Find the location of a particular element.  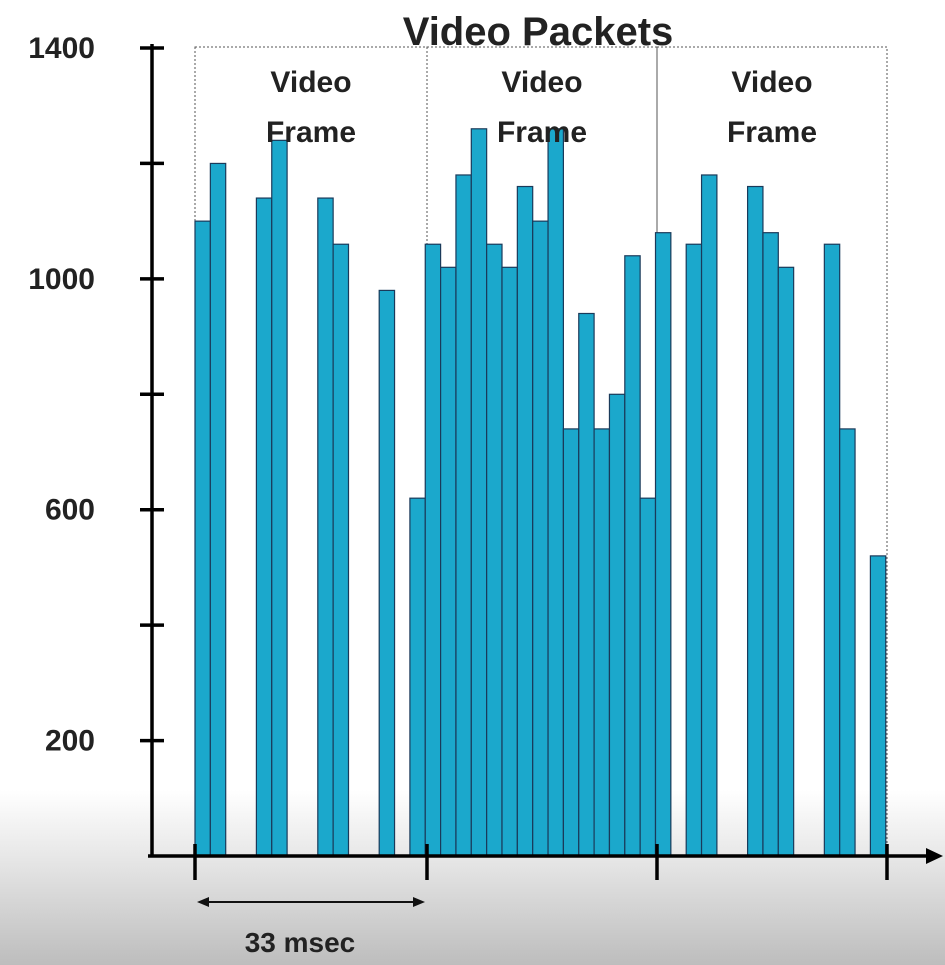

y-tick-label: 1400 is located at coordinates (61, 48).